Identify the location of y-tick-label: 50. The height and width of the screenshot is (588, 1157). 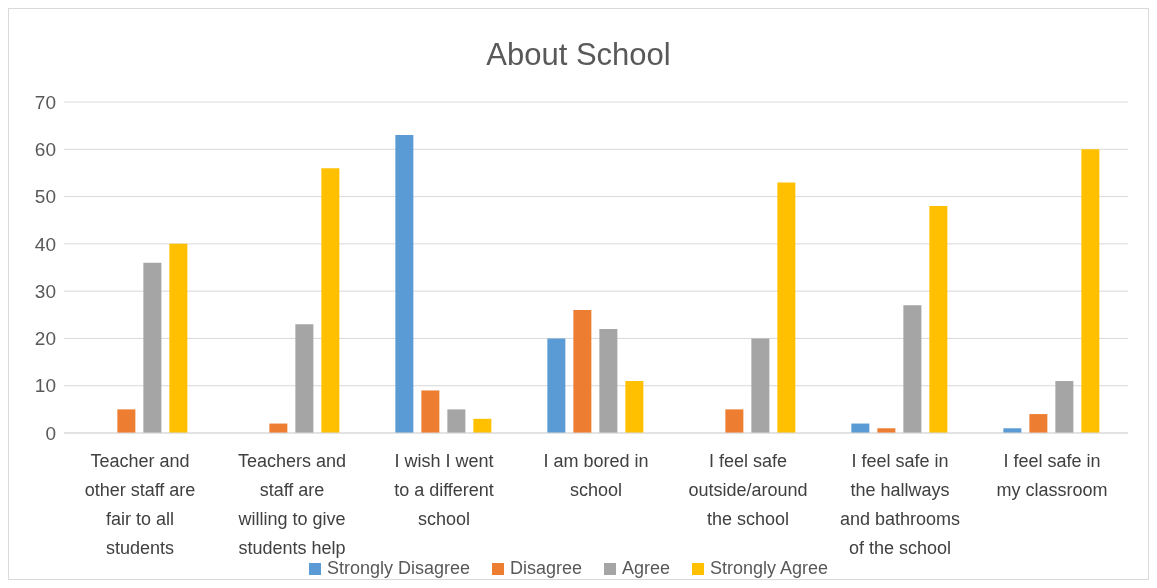
(45, 197).